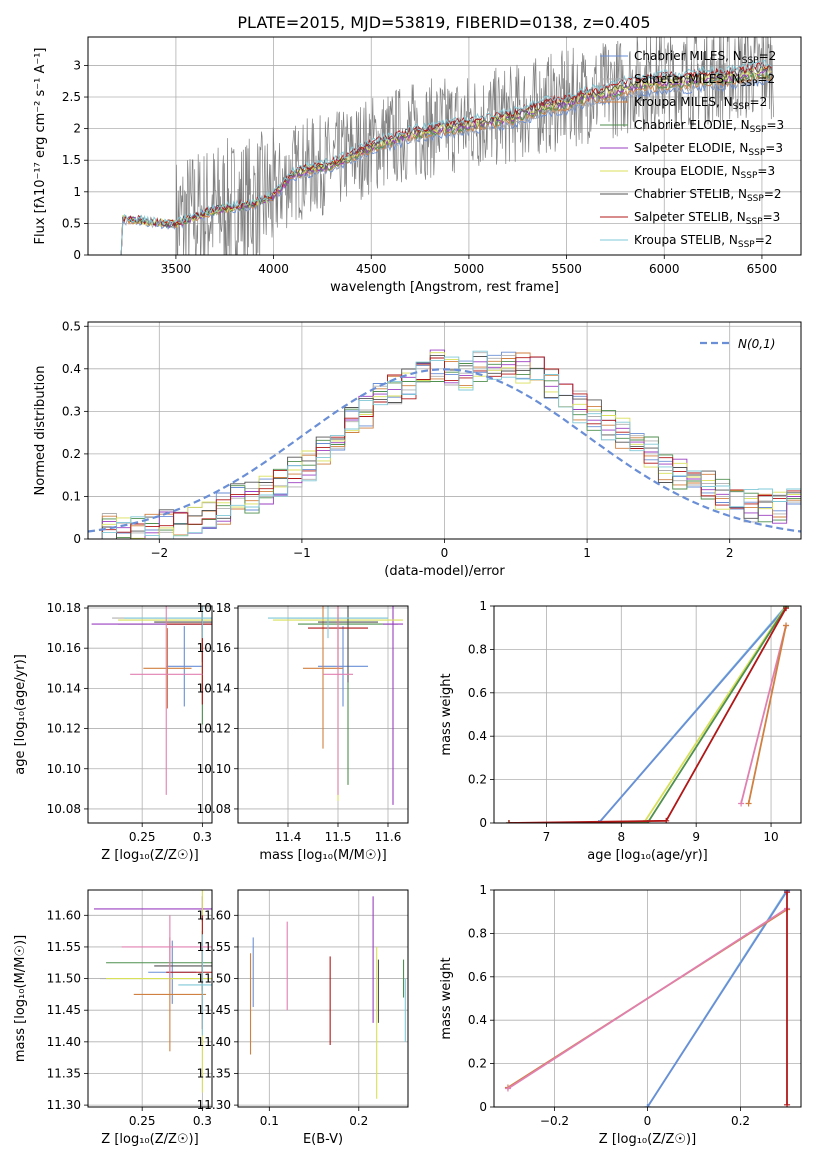  I want to click on y-axis-label: Flux [fλ10⁻¹⁷ erg cm⁻² s⁻¹ A⁻¹], so click(40, 146).